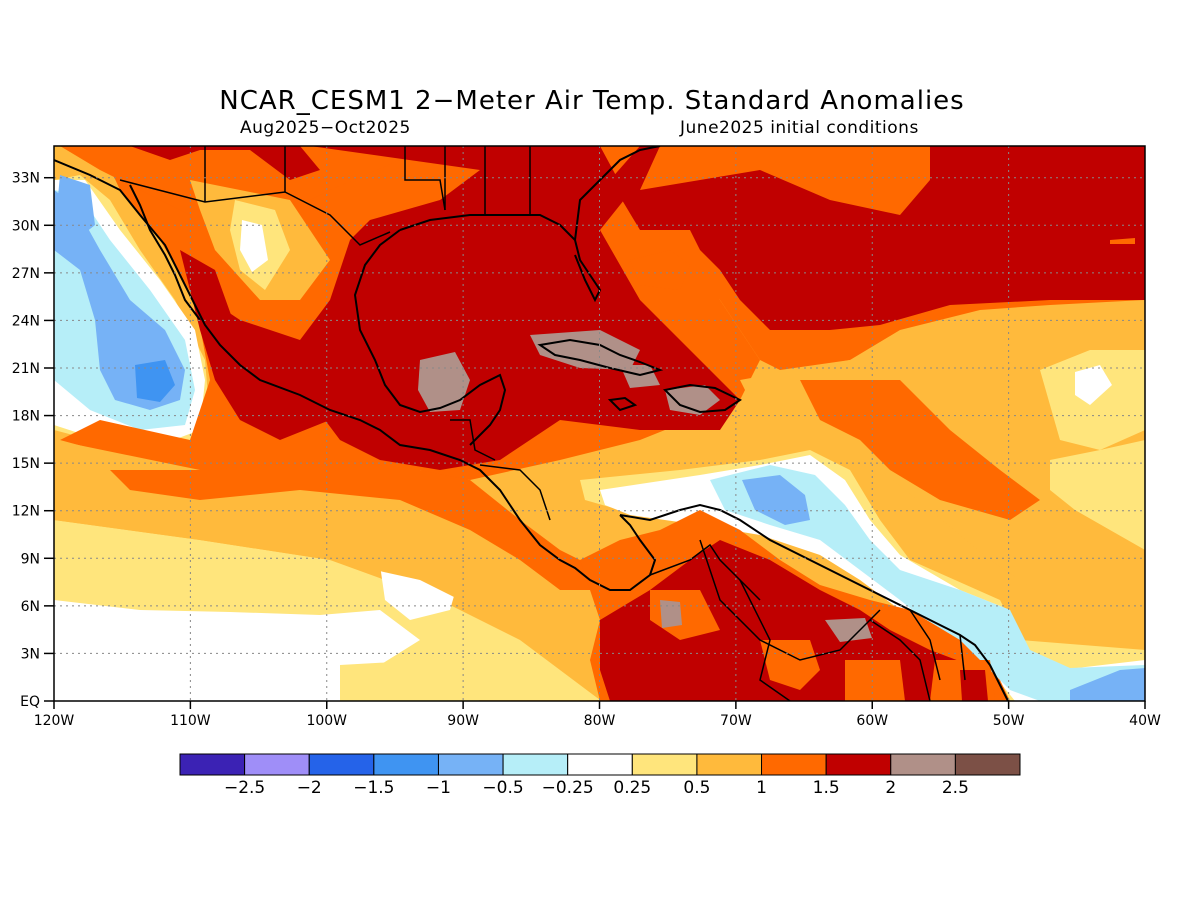 This screenshot has height=900, width=1200. Describe the element at coordinates (30, 702) in the screenshot. I see `lat-label: EQ` at that location.